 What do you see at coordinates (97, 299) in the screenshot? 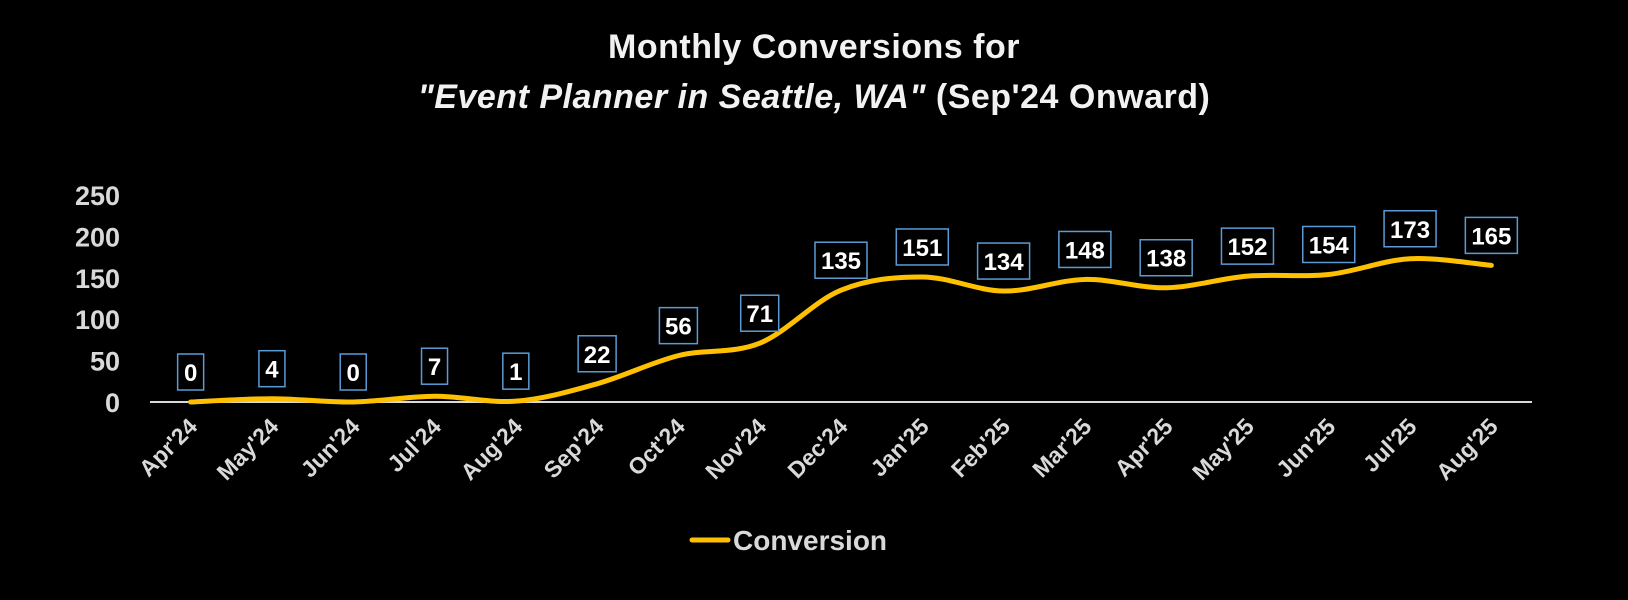
I see `y-axis: 0 50 100 150 200 250` at bounding box center [97, 299].